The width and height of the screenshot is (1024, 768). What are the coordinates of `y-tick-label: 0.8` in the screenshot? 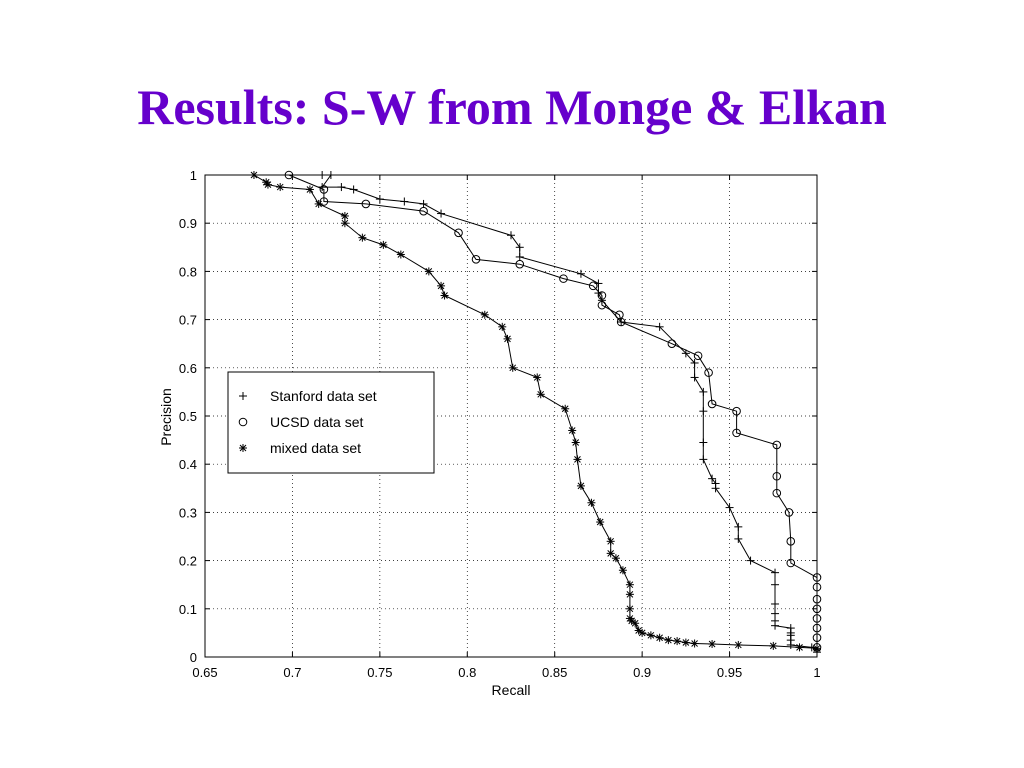 It's located at (188, 271).